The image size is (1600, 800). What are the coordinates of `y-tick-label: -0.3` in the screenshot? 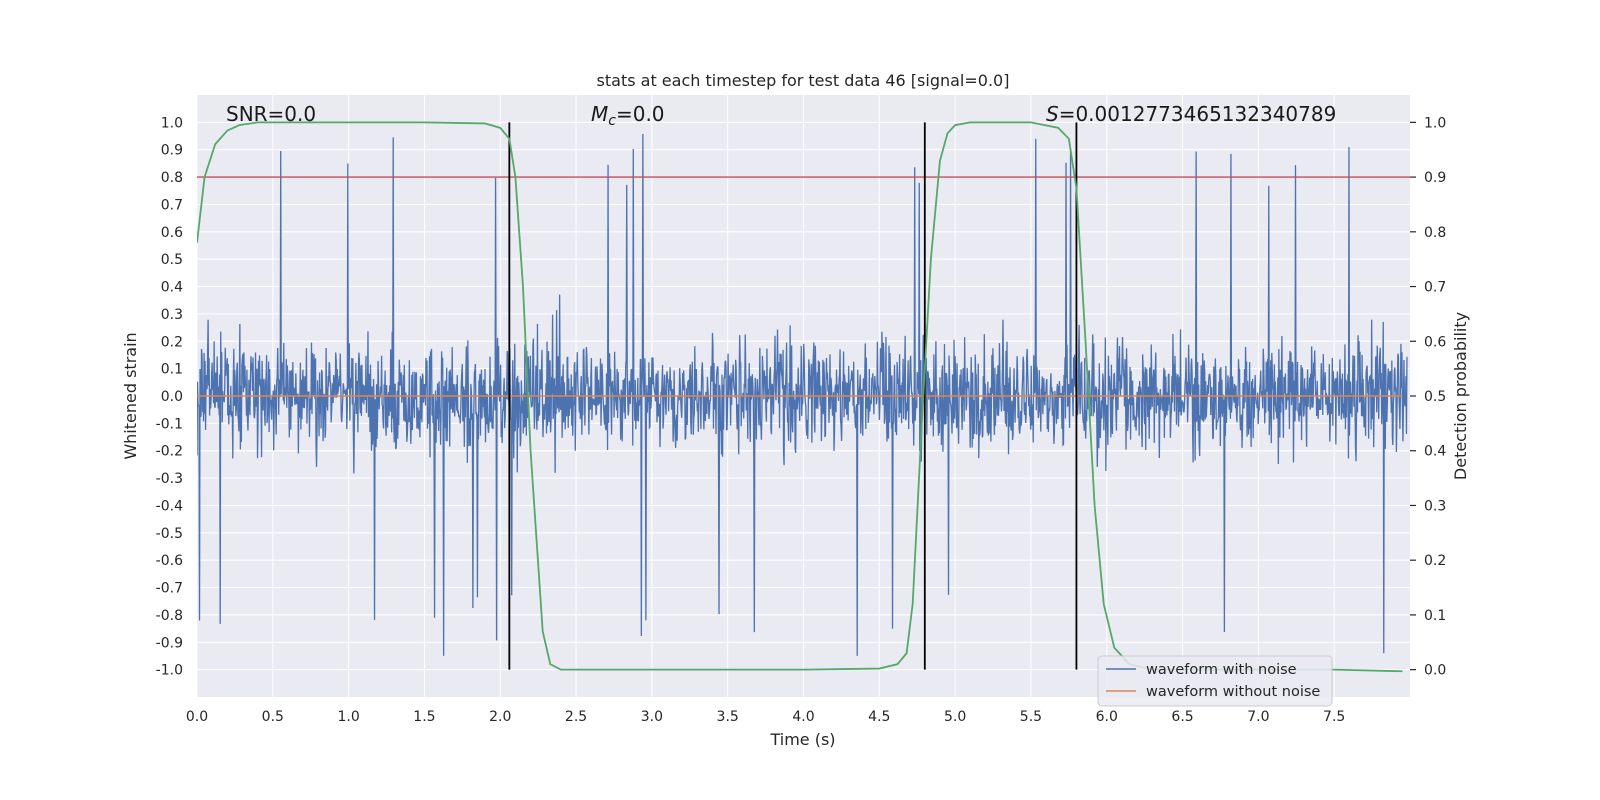 It's located at (169, 479).